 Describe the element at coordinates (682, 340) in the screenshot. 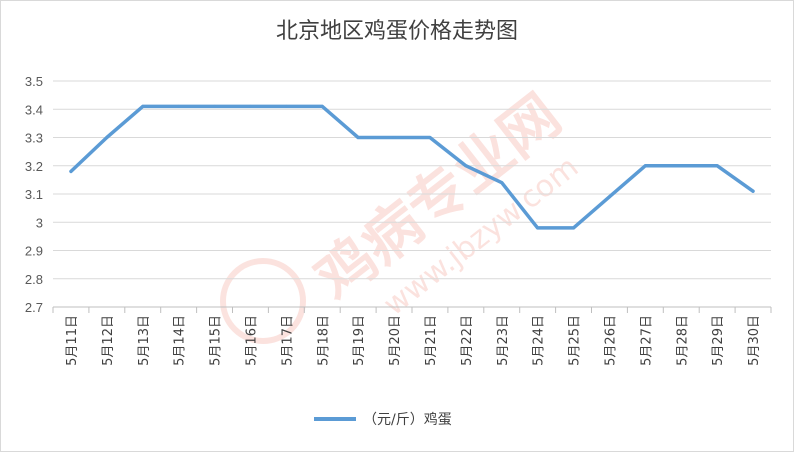

I see `x-tick-label: 5月28日` at that location.